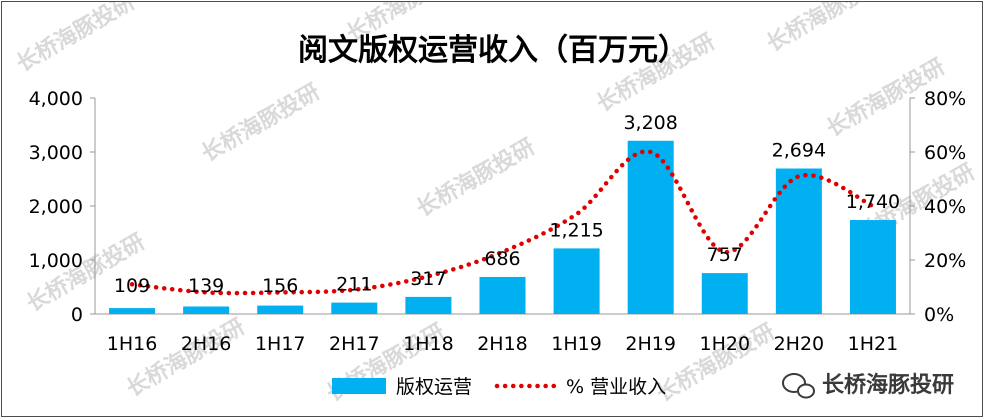 Image resolution: width=986 pixels, height=420 pixels. I want to click on legend: 版权运营 % 营业收入, so click(499, 387).